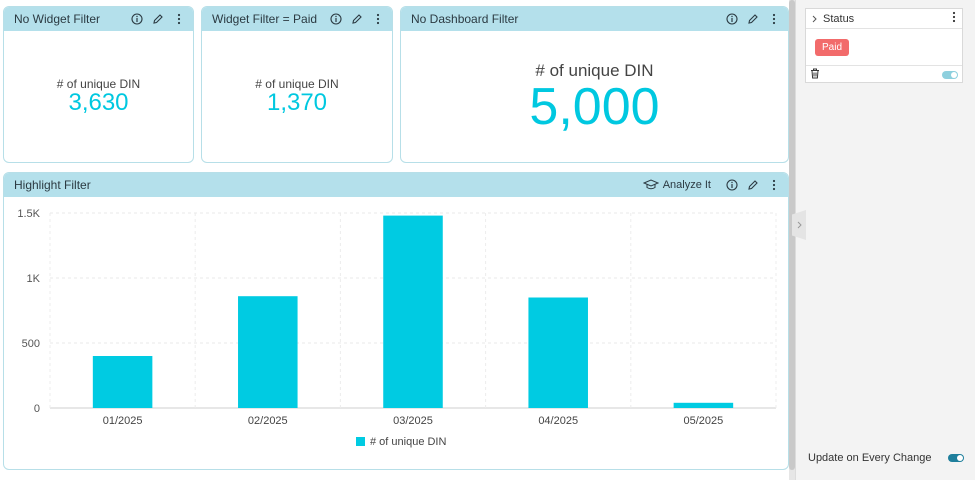 This screenshot has height=480, width=975. Describe the element at coordinates (268, 421) in the screenshot. I see `x-tick-label: 02/2025` at that location.